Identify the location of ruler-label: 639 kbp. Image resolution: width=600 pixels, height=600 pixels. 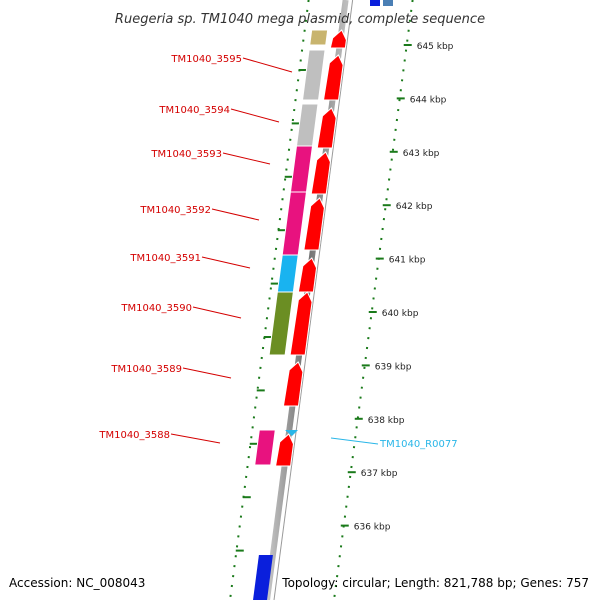
(393, 367).